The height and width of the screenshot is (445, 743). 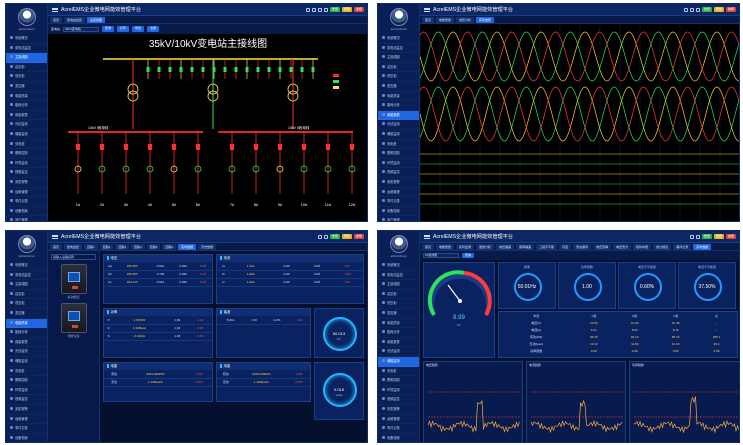 I want to click on tab: 闪变, so click(x=565, y=246).